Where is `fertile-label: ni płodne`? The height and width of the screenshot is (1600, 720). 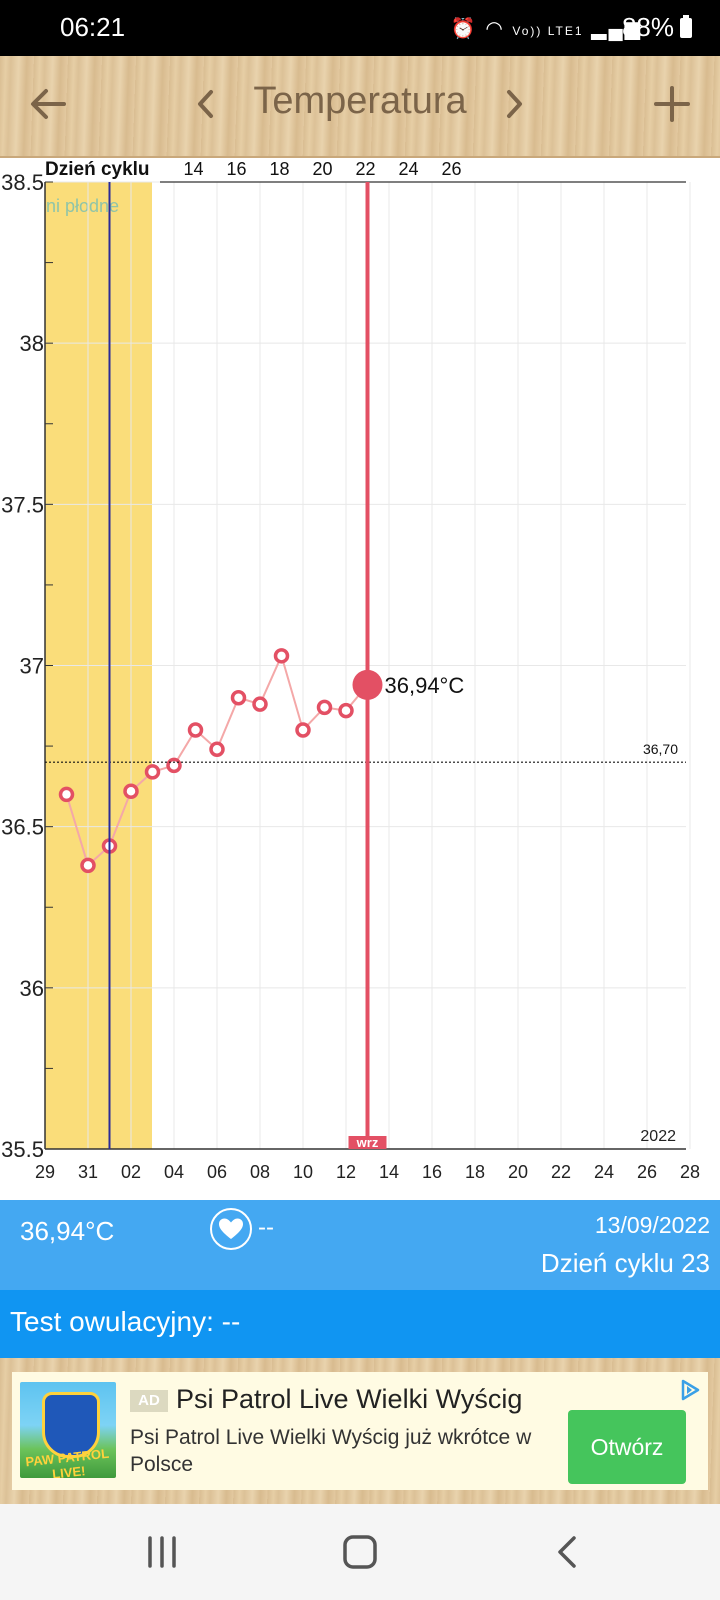 fertile-label: ni płodne is located at coordinates (82, 206).